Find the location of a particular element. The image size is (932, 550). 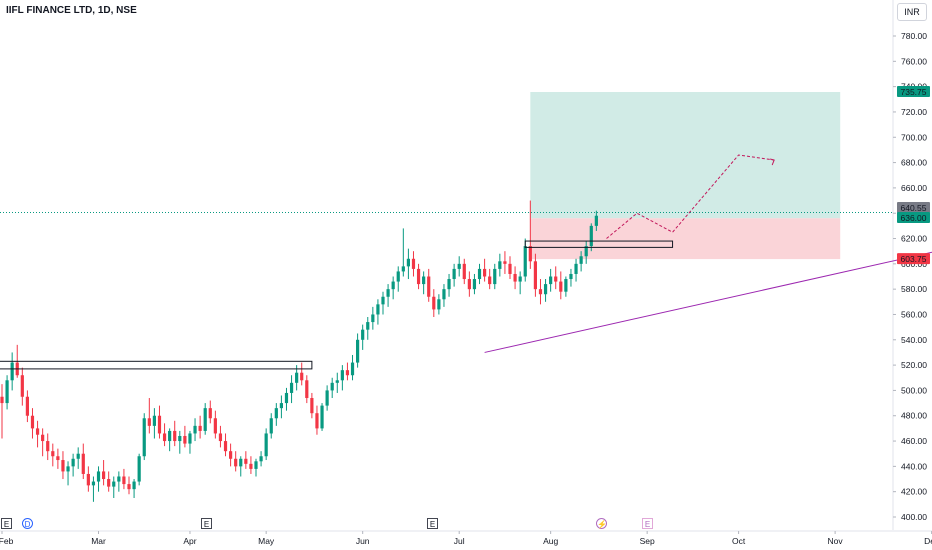

projection-arrowhead is located at coordinates (772, 162).